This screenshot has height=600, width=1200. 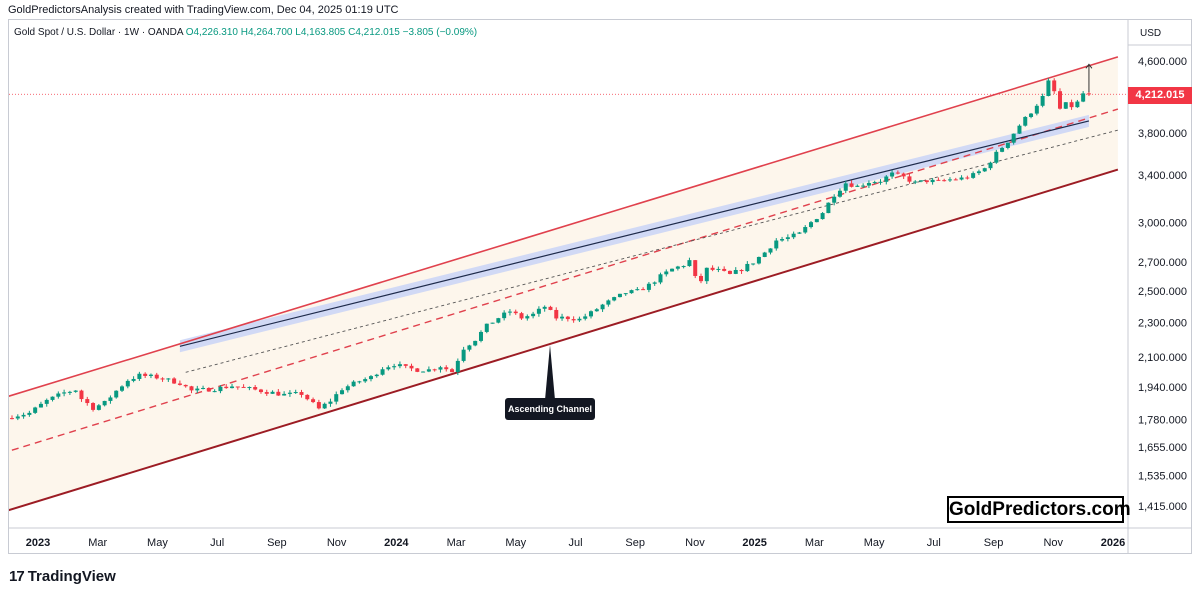 What do you see at coordinates (1162, 292) in the screenshot?
I see `y-tick-label: 2,500.000` at bounding box center [1162, 292].